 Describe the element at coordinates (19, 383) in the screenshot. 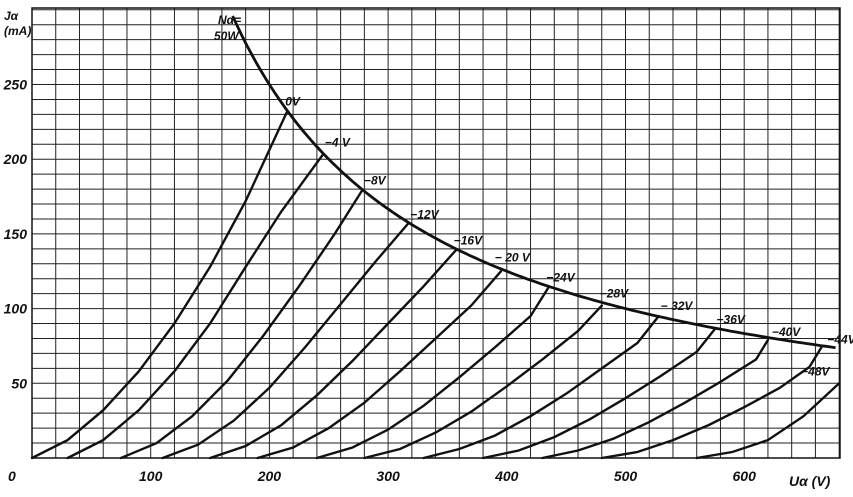

I see `y-tick-label: 50` at that location.